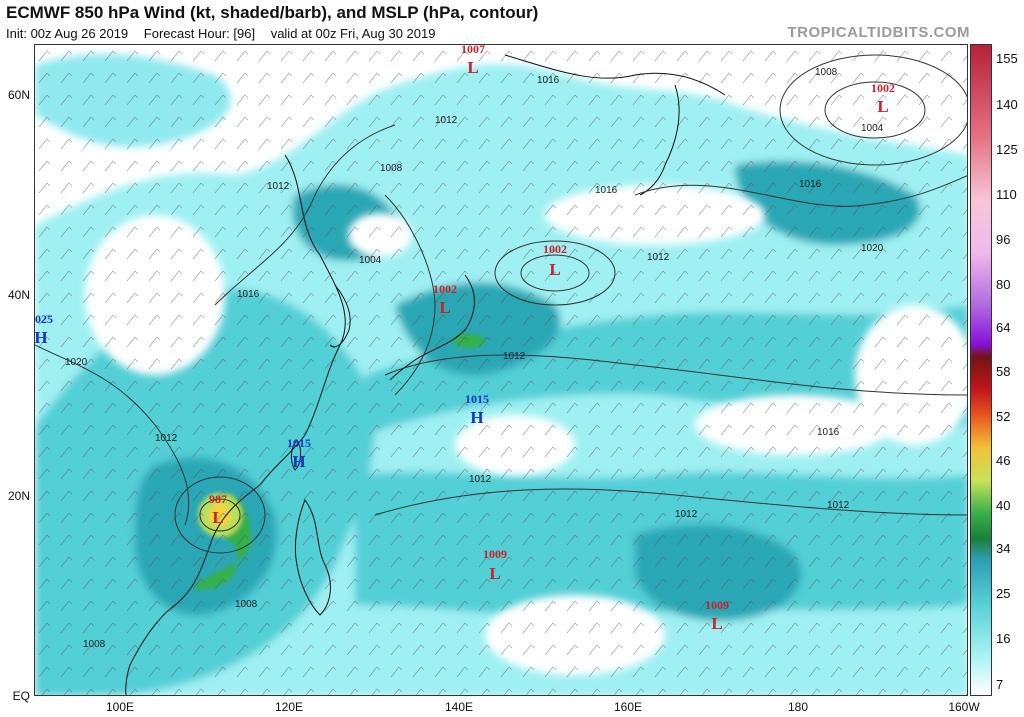  Describe the element at coordinates (44, 319) in the screenshot. I see `pressure-value: 1025` at that location.